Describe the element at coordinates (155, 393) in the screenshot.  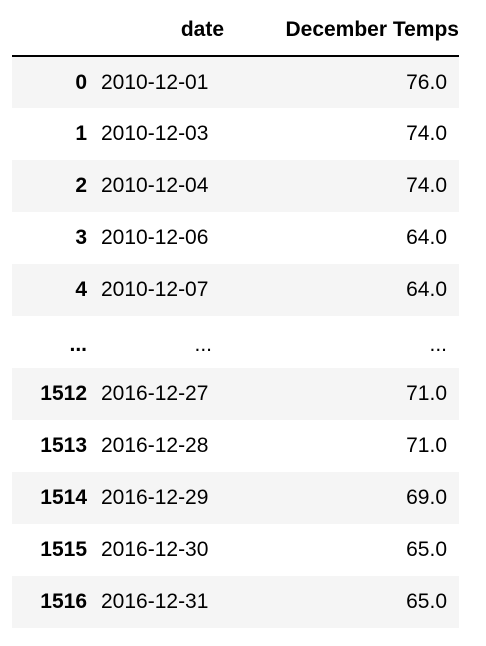
I see `date-cell: 2016-12-27` at that location.